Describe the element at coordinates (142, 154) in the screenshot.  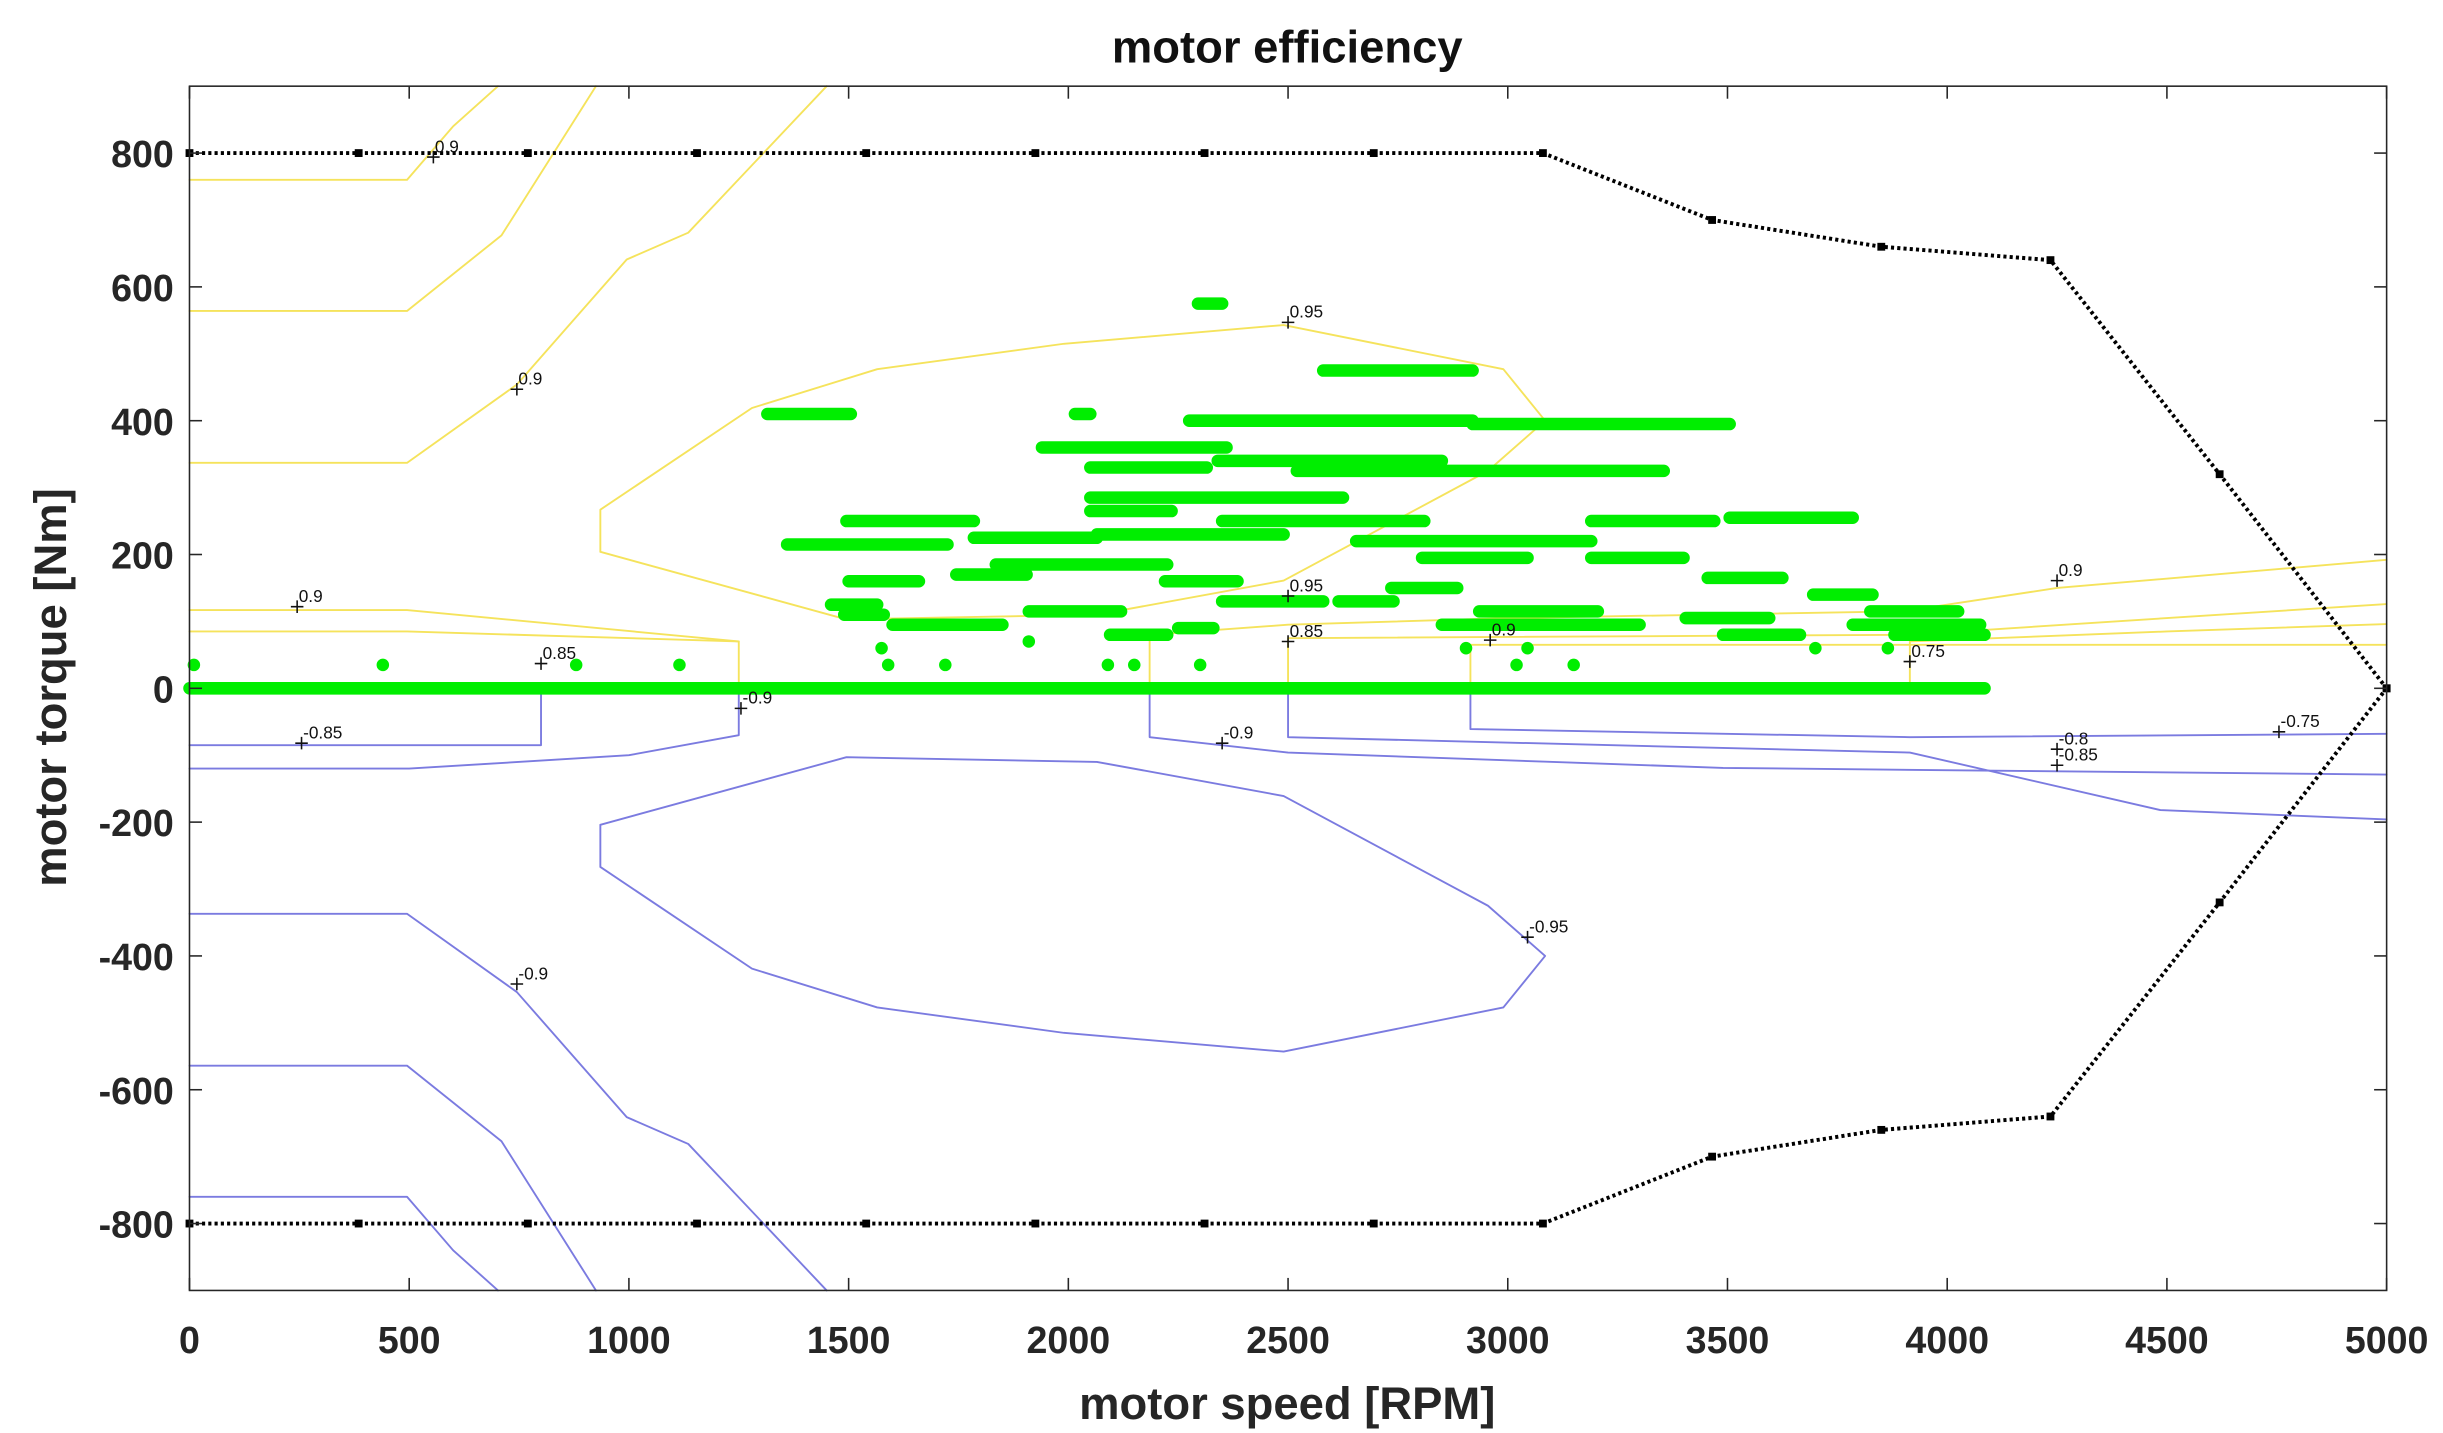
I see `y-tick-label: 800` at that location.